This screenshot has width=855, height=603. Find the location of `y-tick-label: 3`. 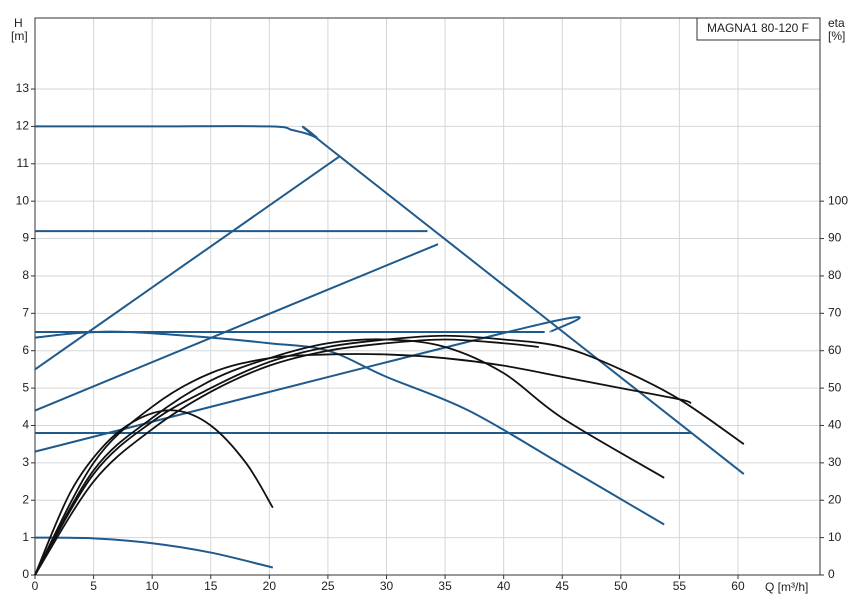

y-tick-label: 3 is located at coordinates (25, 462).